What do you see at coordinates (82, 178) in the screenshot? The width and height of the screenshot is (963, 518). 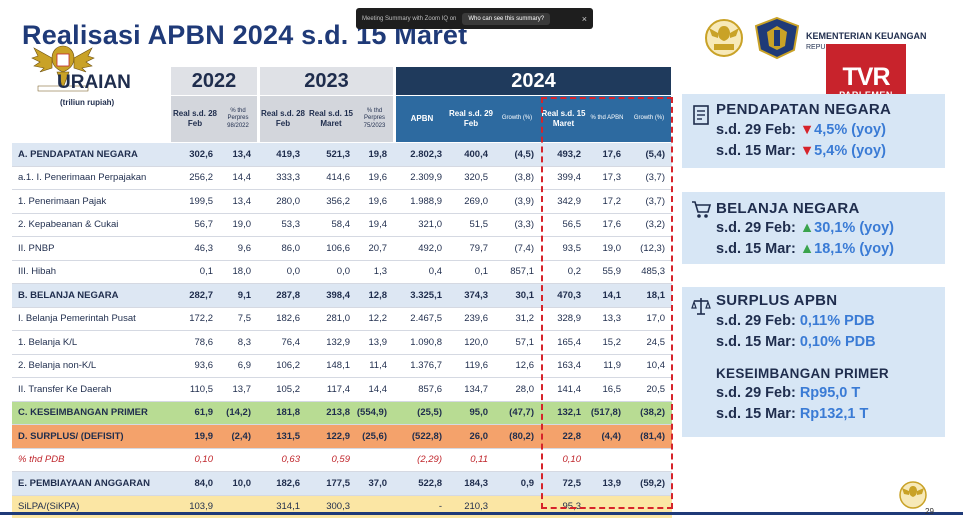 I see `row-label: a.1. I. Penerimaan Perpajakan` at bounding box center [82, 178].